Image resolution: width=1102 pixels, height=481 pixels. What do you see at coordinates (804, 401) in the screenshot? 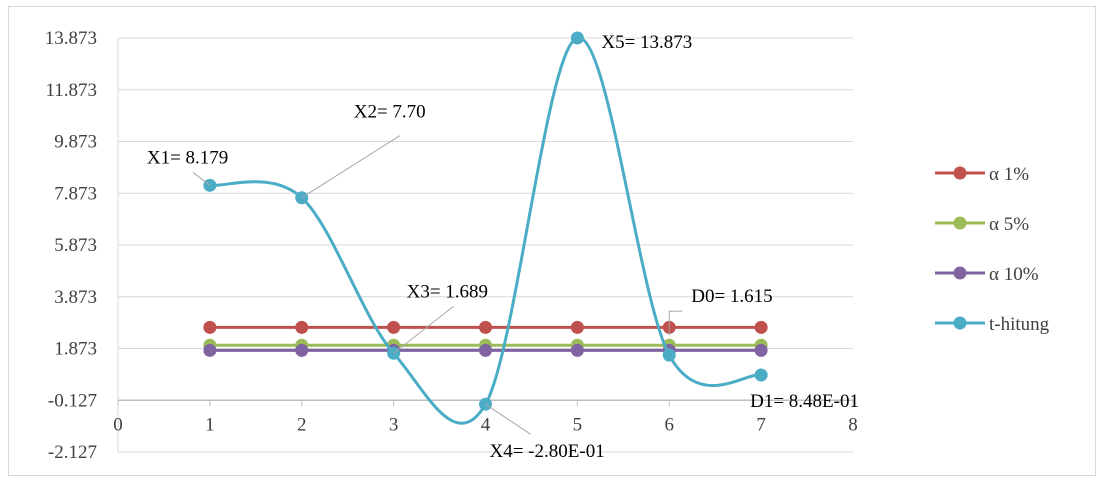
I see `annotation-label: D1= 8.48E-01` at bounding box center [804, 401].